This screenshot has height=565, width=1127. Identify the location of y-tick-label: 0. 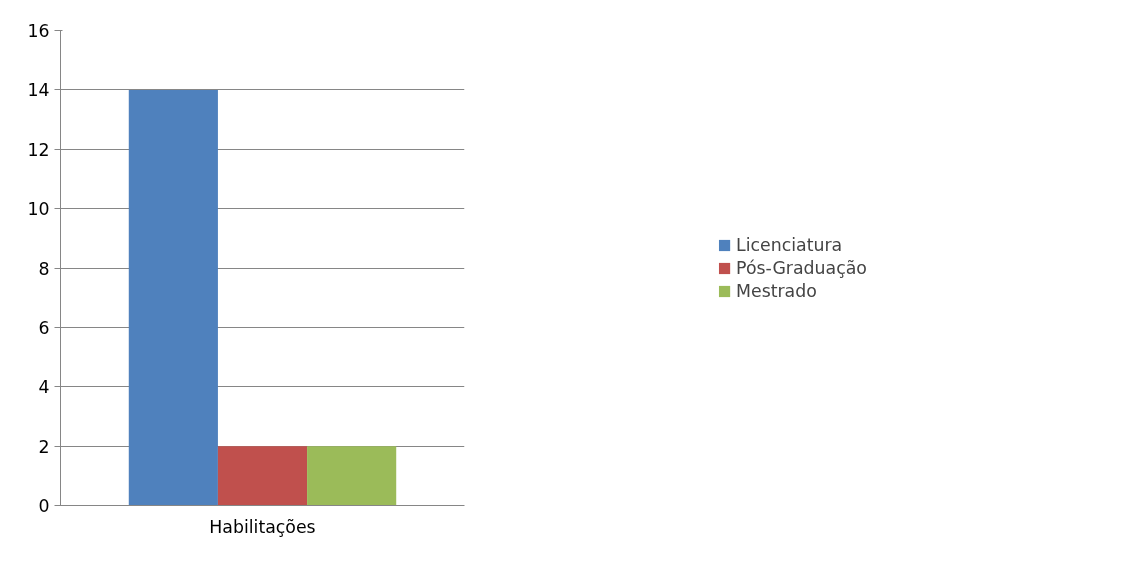
(44, 506).